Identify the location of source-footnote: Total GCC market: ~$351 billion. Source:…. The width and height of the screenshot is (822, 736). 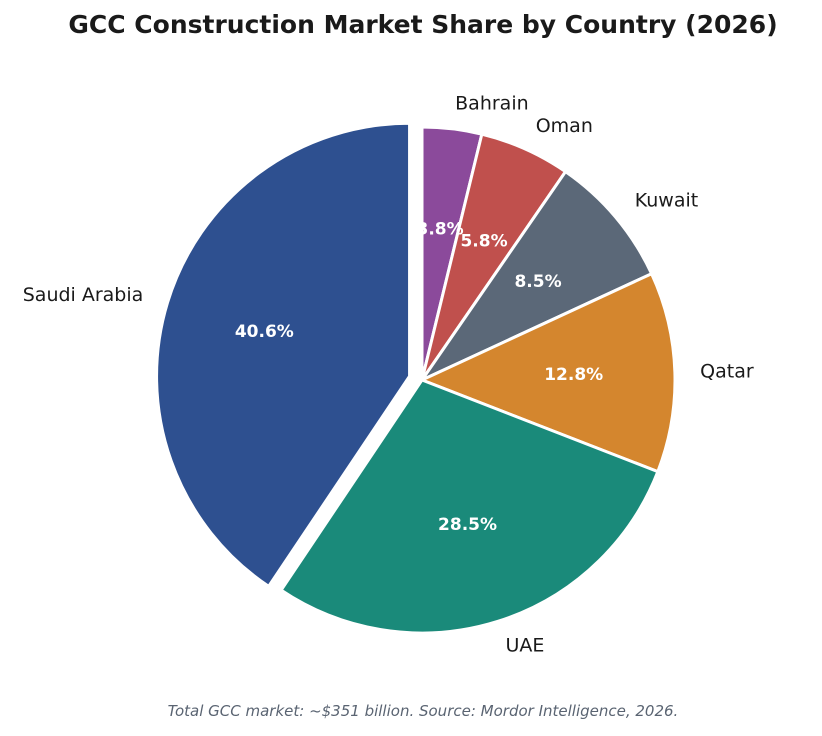
(423, 711).